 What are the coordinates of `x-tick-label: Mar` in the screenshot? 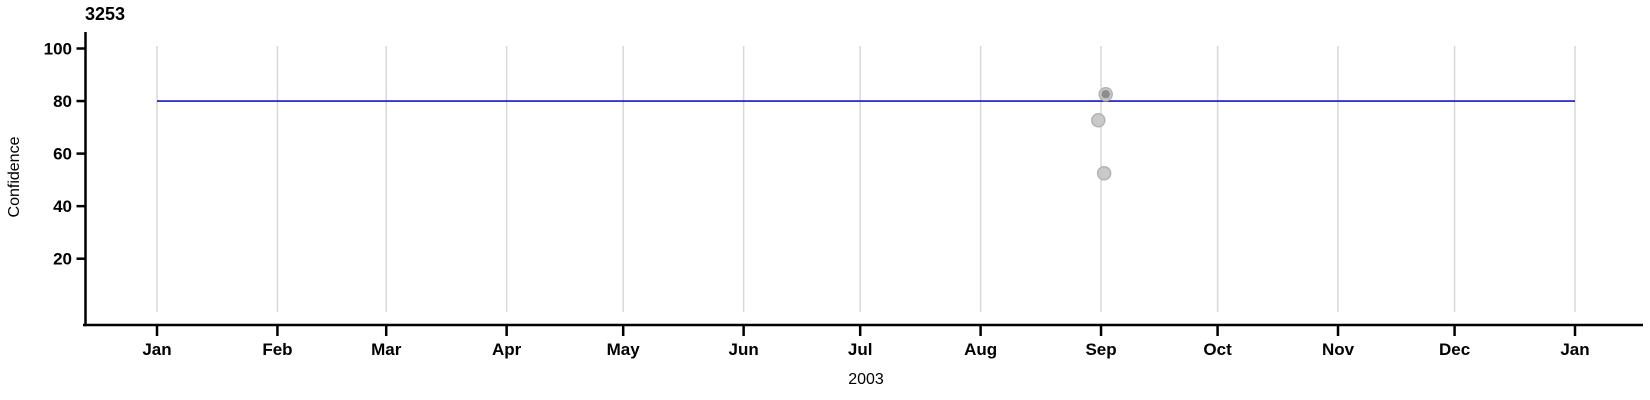 It's located at (386, 349).